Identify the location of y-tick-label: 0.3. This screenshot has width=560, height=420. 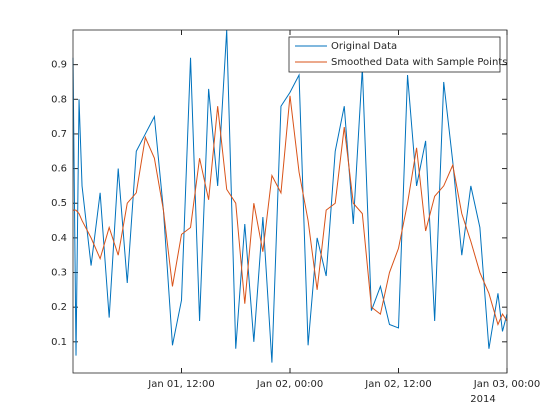
(59, 273).